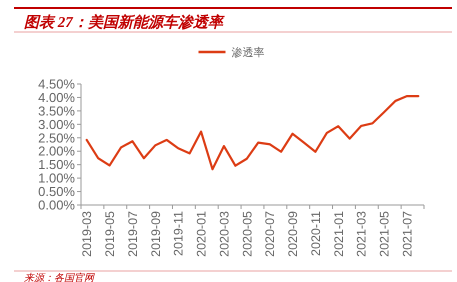 This screenshot has height=282, width=457. What do you see at coordinates (57, 178) in the screenshot?
I see `y-tick-label: 1.00%` at bounding box center [57, 178].